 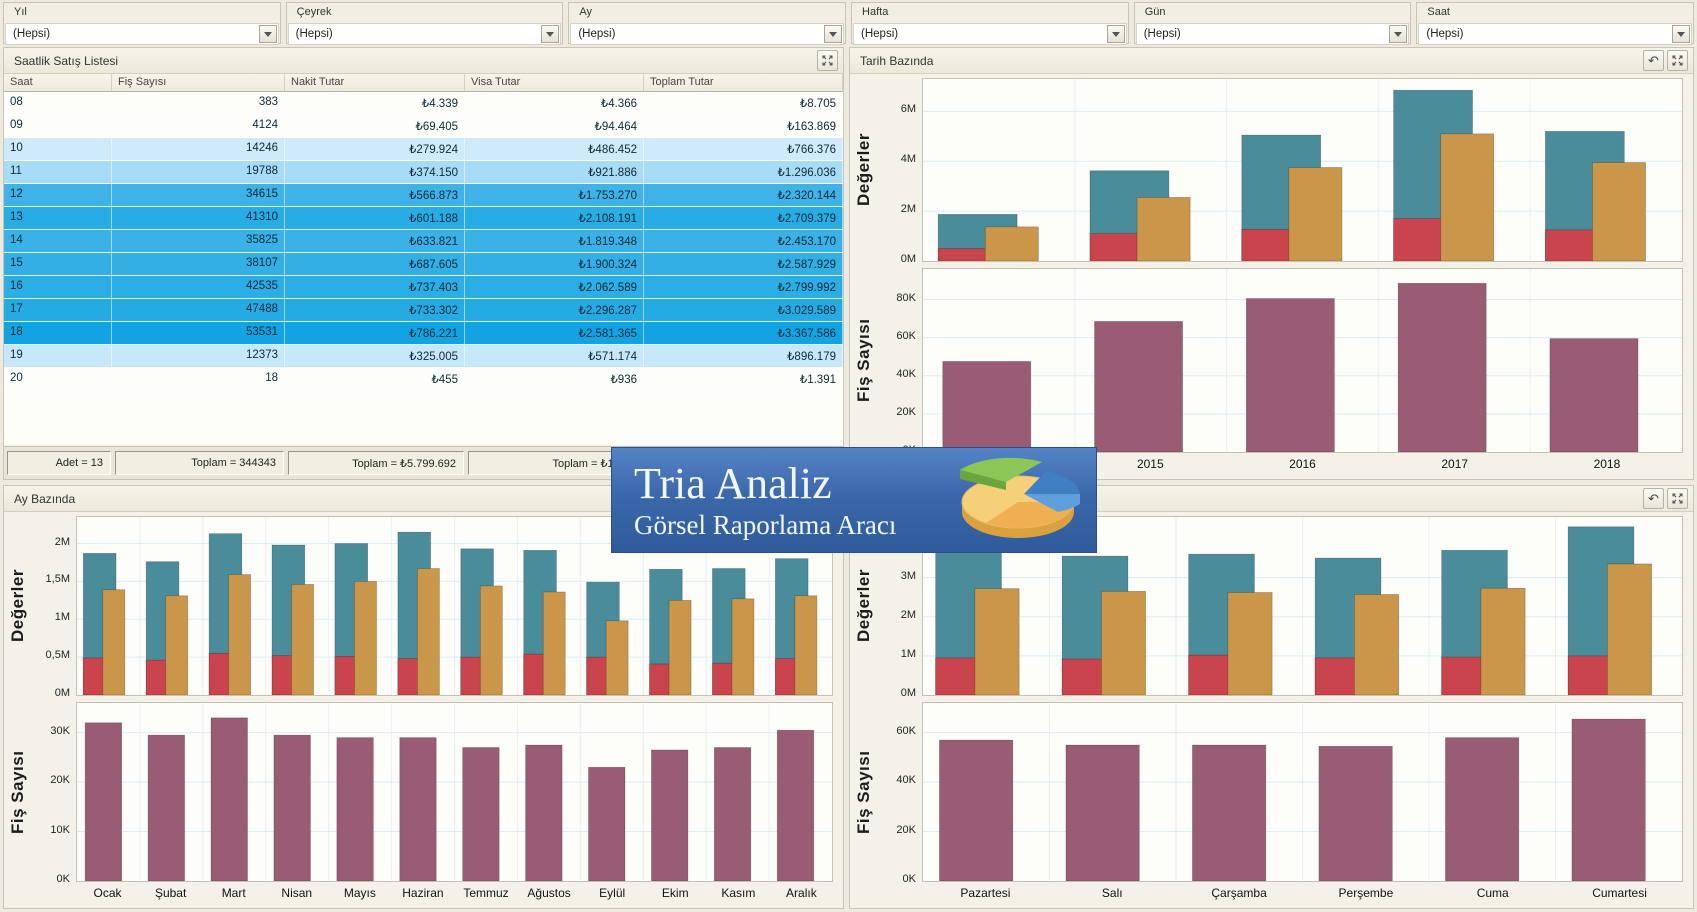 I want to click on y-tick-label: 1,5M, so click(x=57, y=579).